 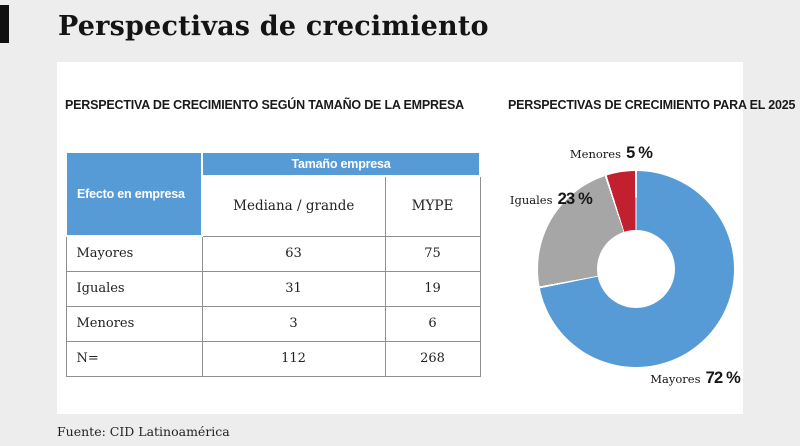 I want to click on value-cell-mype: 75, so click(x=432, y=253).